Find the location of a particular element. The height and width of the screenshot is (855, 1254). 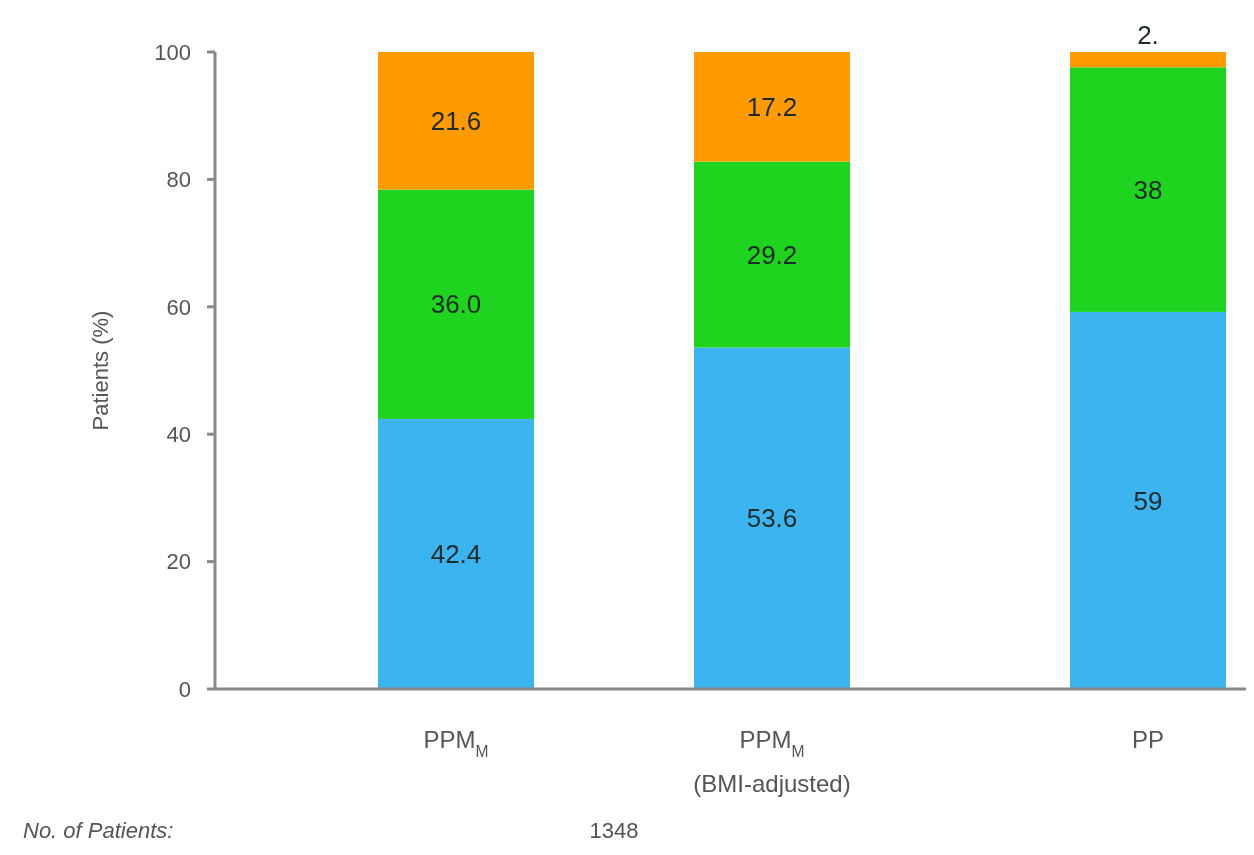

text: 1348 is located at coordinates (614, 830).